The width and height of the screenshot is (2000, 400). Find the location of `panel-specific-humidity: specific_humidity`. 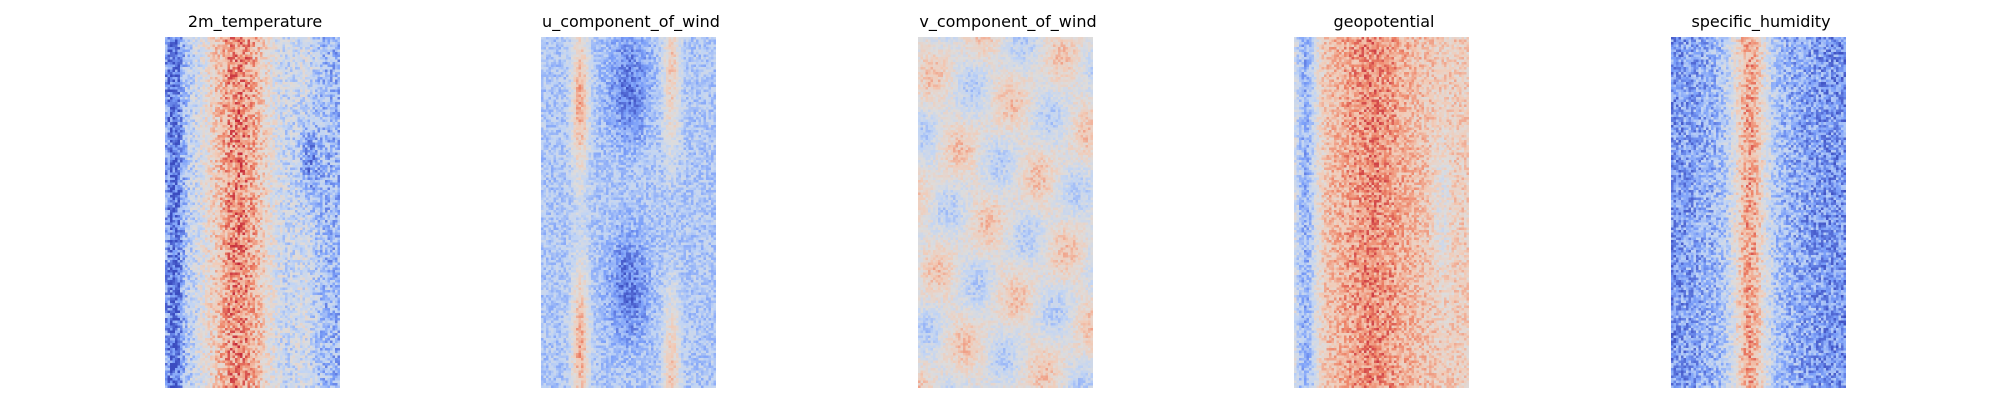

panel-specific-humidity: specific_humidity is located at coordinates (1761, 200).